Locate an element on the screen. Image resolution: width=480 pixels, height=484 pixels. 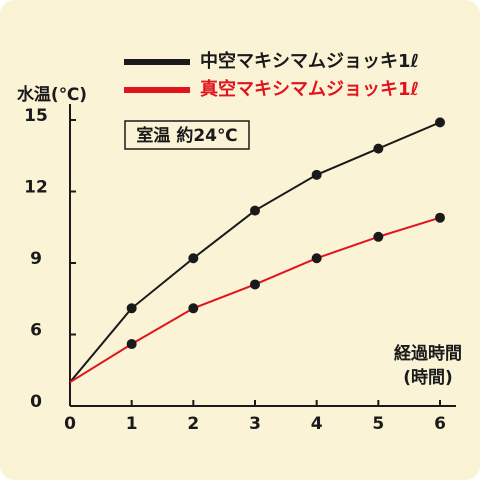
y-tick-label: 0 is located at coordinates (36, 402).